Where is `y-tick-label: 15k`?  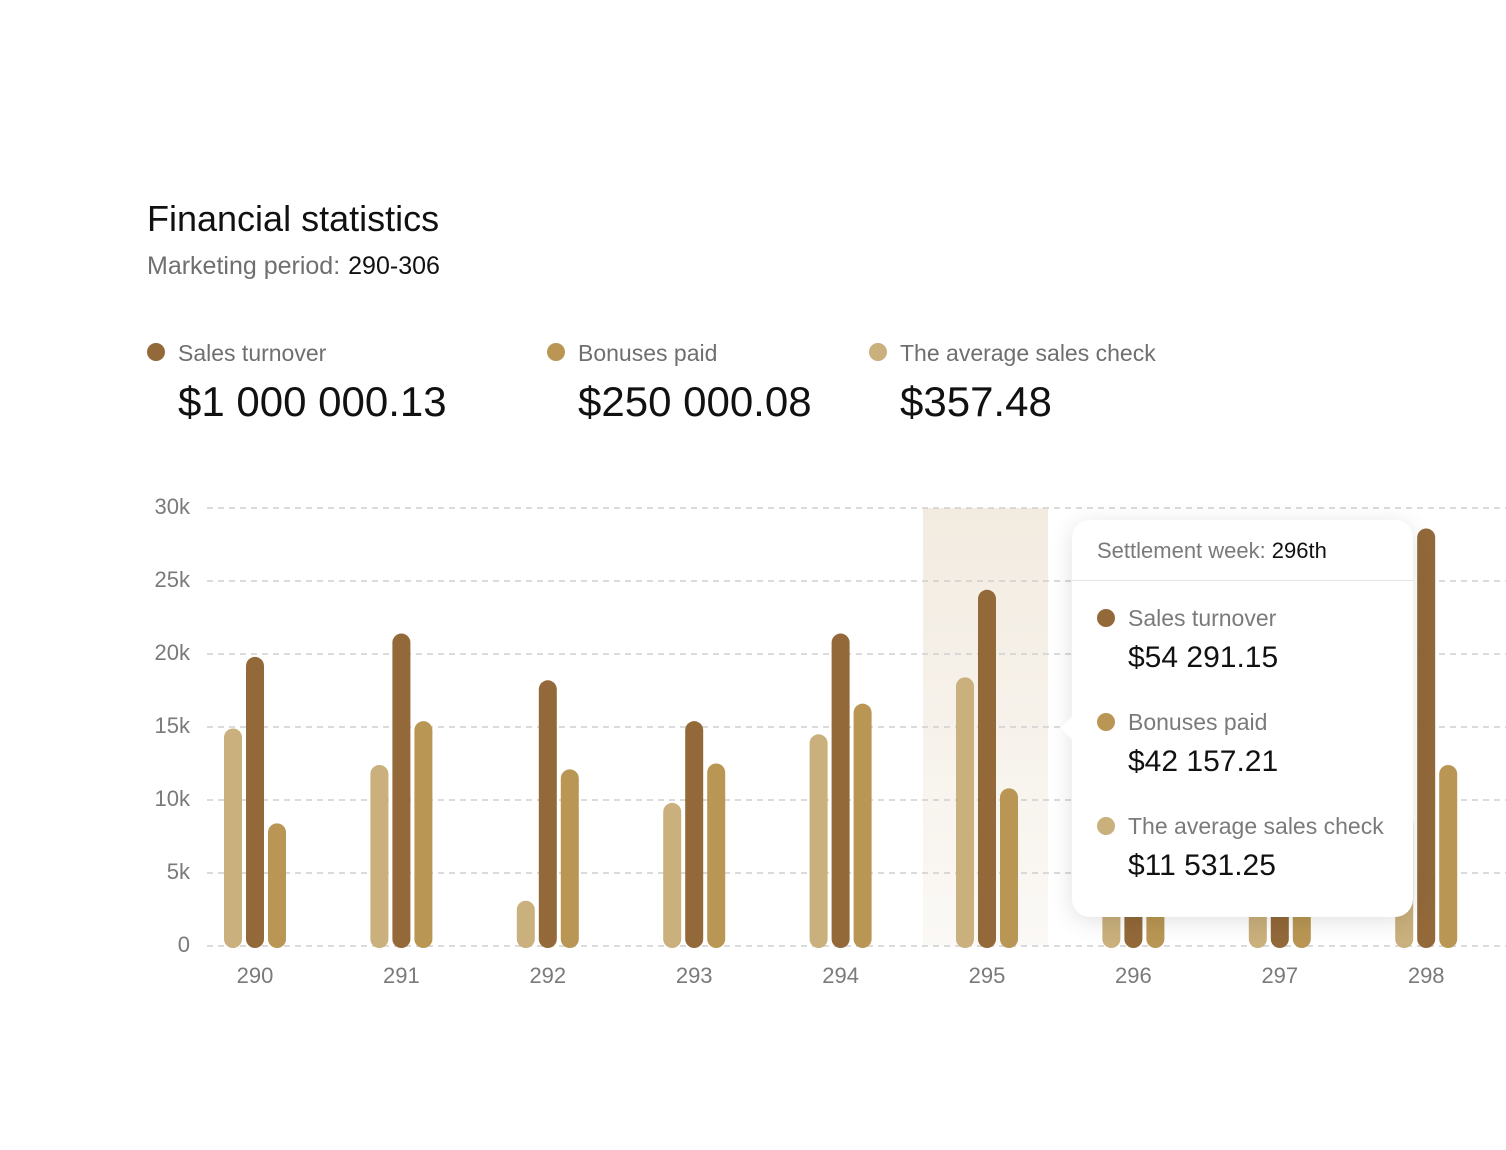
y-tick-label: 15k is located at coordinates (173, 725).